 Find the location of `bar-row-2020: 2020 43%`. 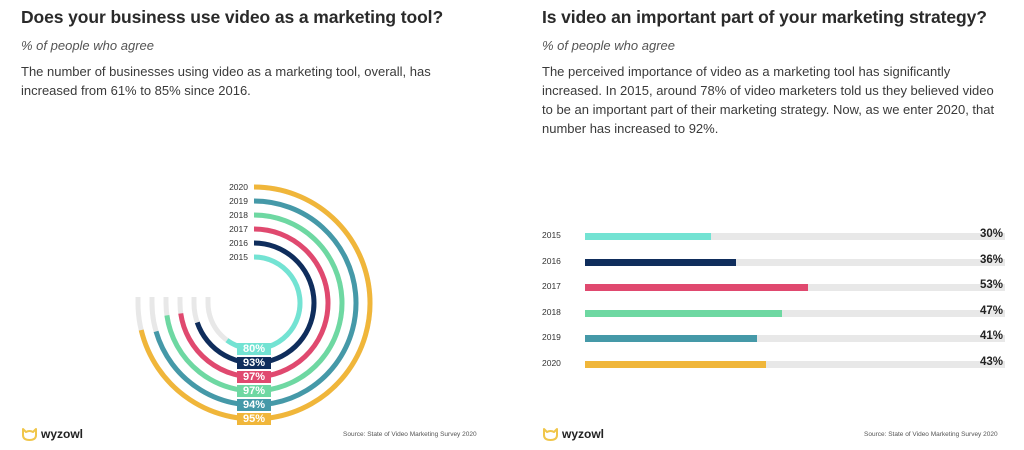

bar-row-2020: 2020 43% is located at coordinates (777, 364).